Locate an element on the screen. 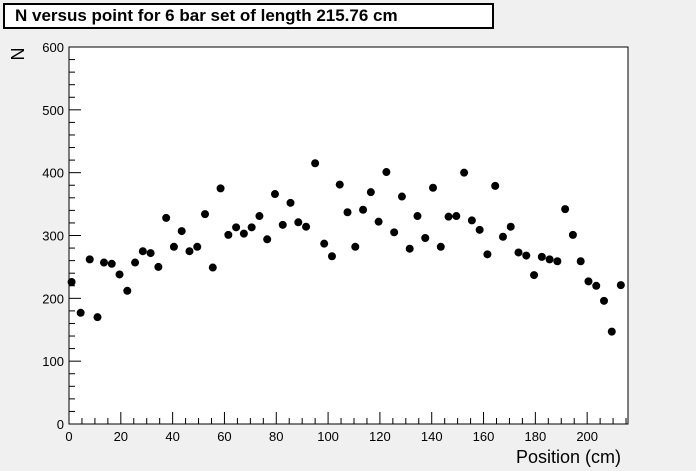 Image resolution: width=696 pixels, height=471 pixels. y-tick-label: 500 is located at coordinates (53, 110).